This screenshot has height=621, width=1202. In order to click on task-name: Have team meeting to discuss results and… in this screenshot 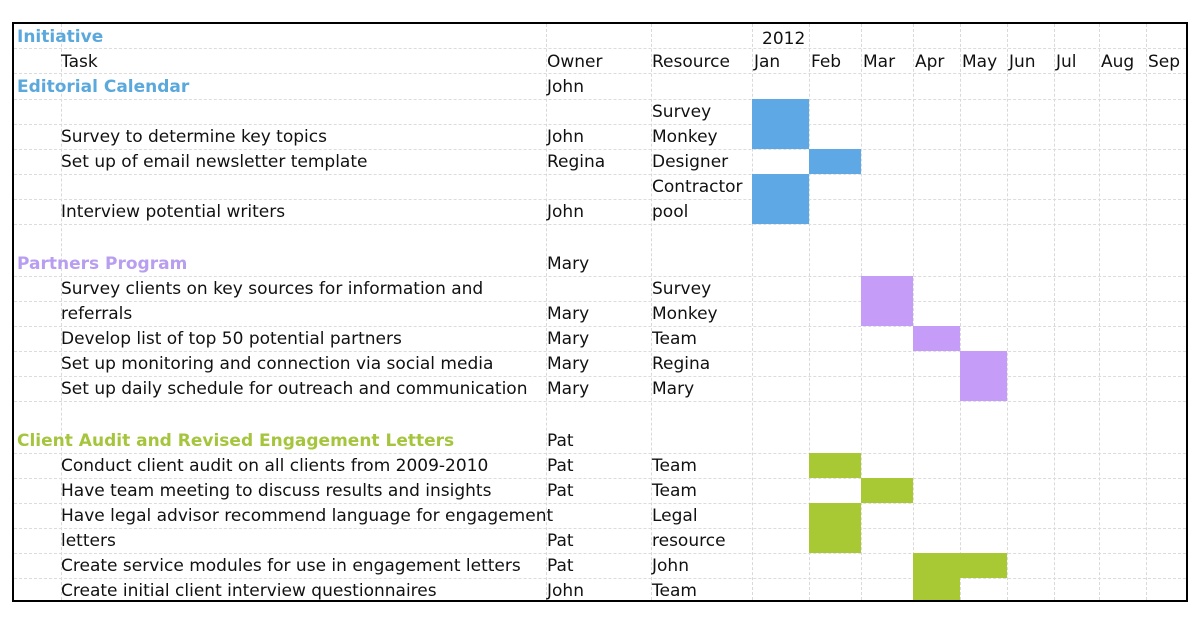, I will do `click(276, 491)`.